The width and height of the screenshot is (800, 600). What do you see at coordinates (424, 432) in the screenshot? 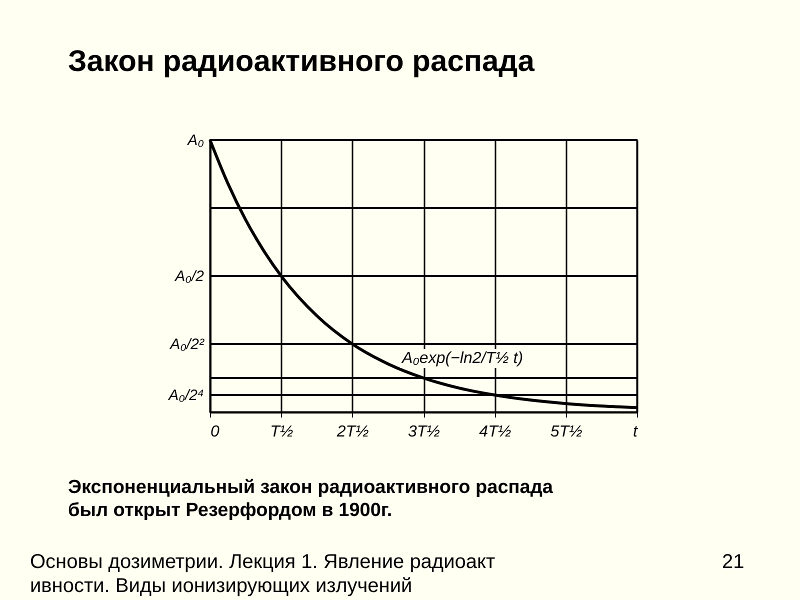
I see `x-tick-label: 3T½` at bounding box center [424, 432].